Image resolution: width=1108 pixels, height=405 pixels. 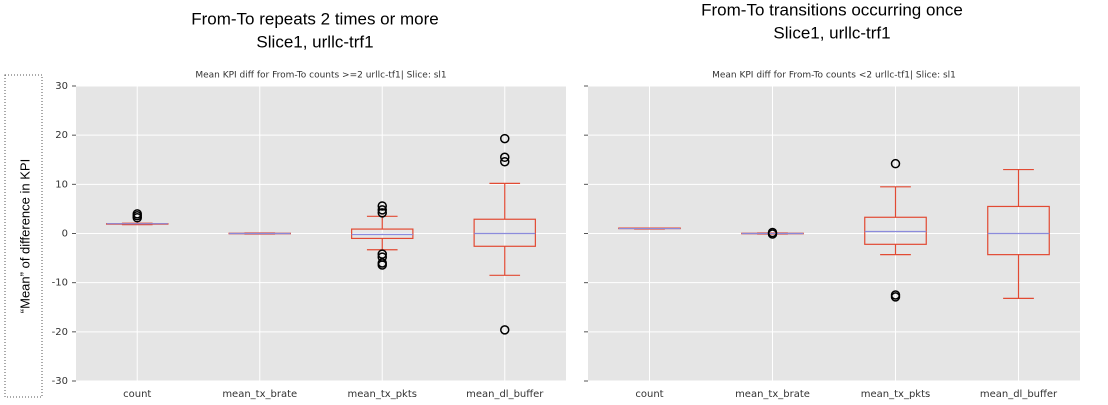 I want to click on y-tick-label: 20, so click(x=61, y=135).